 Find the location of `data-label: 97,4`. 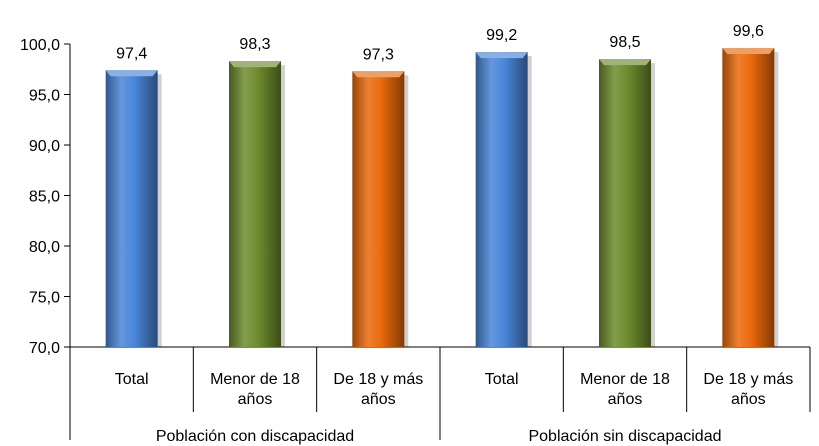

data-label: 97,4 is located at coordinates (131, 53).